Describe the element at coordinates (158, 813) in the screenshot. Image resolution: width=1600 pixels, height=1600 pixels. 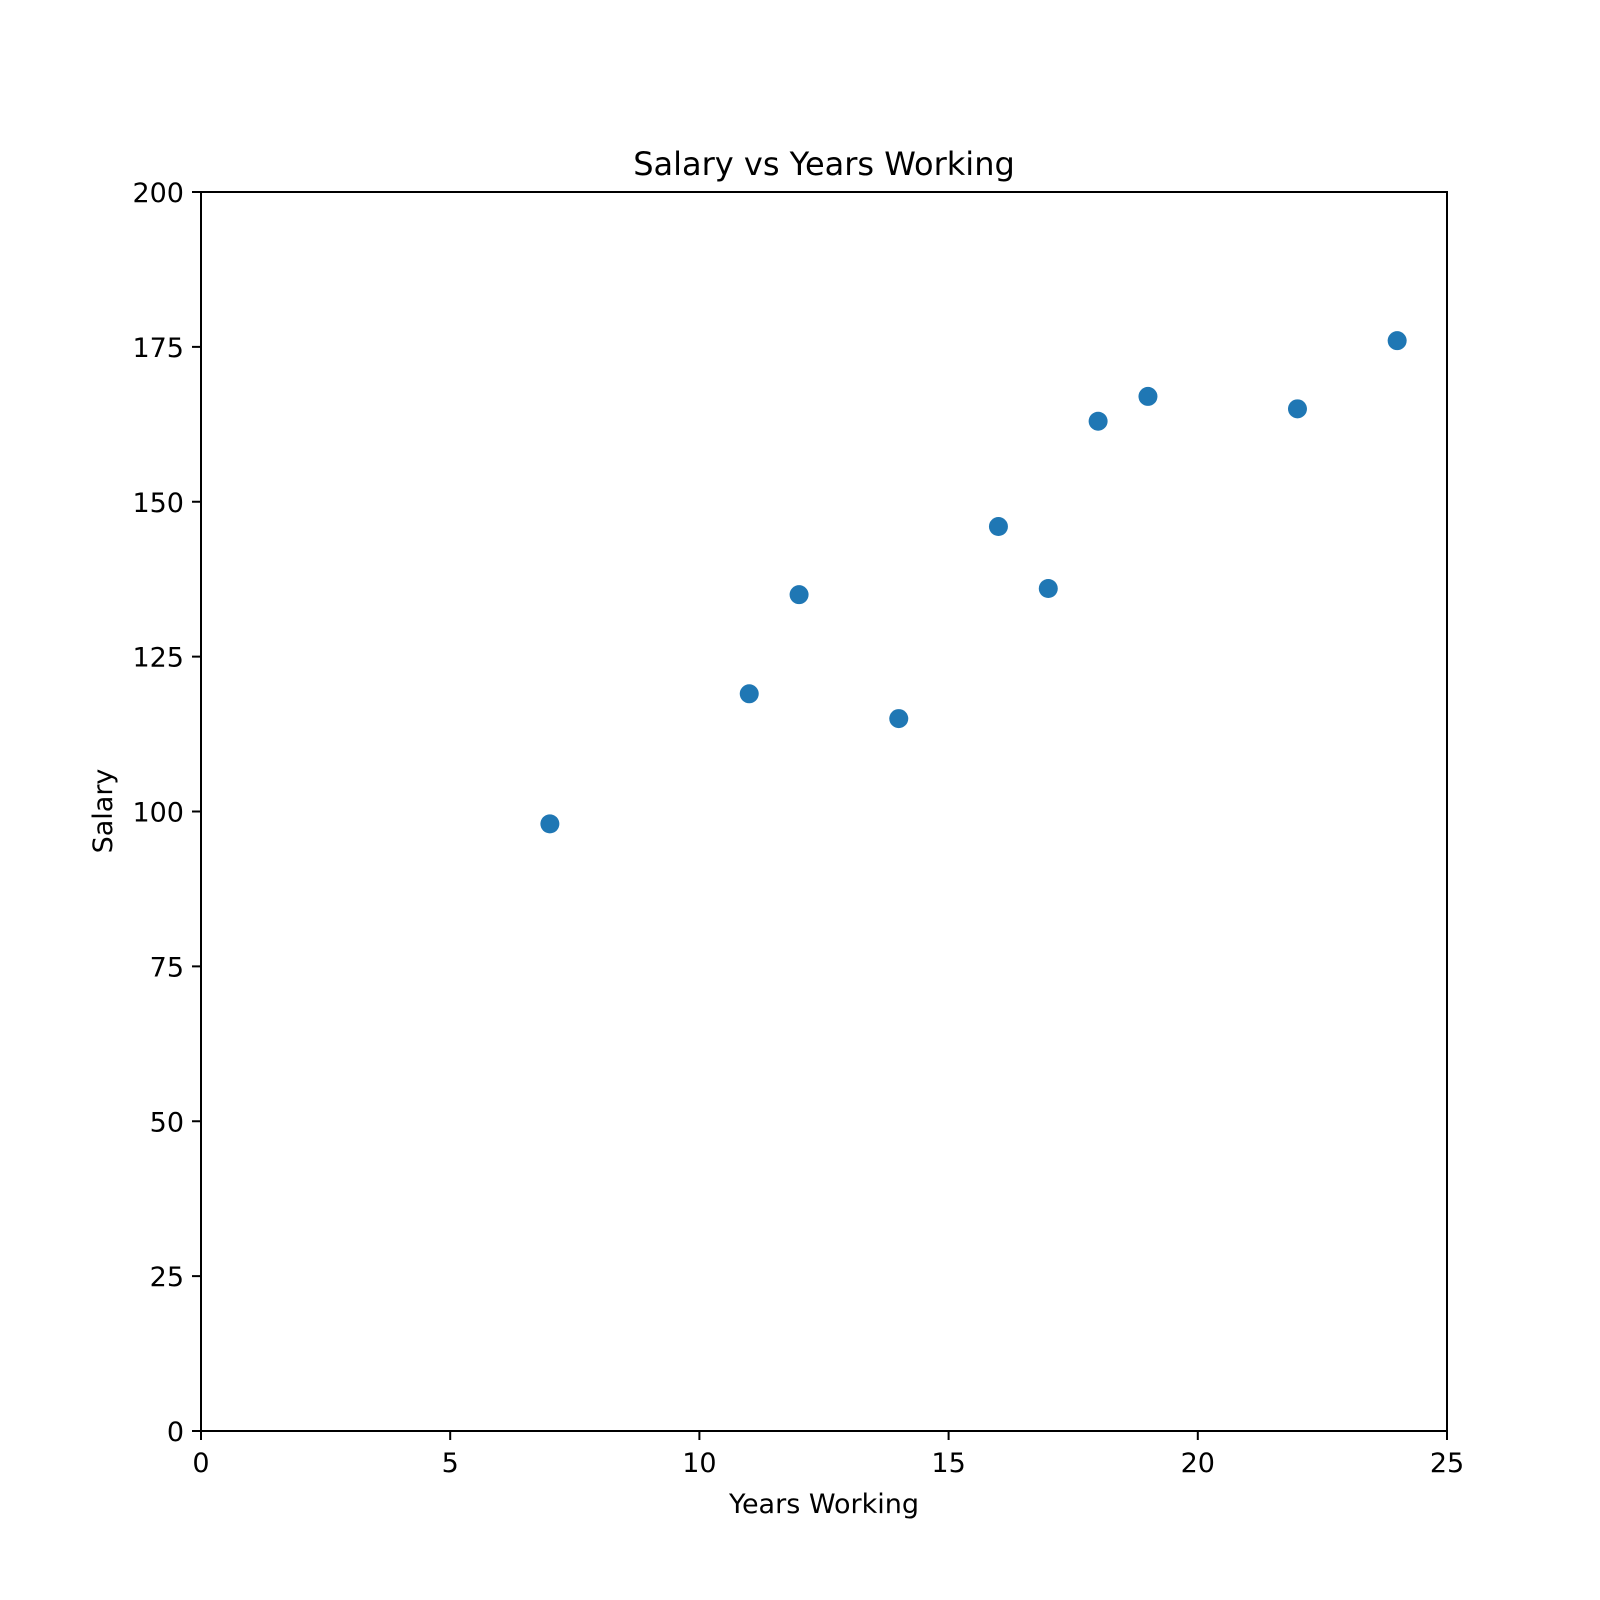
I see `y-tick-label: 100` at that location.